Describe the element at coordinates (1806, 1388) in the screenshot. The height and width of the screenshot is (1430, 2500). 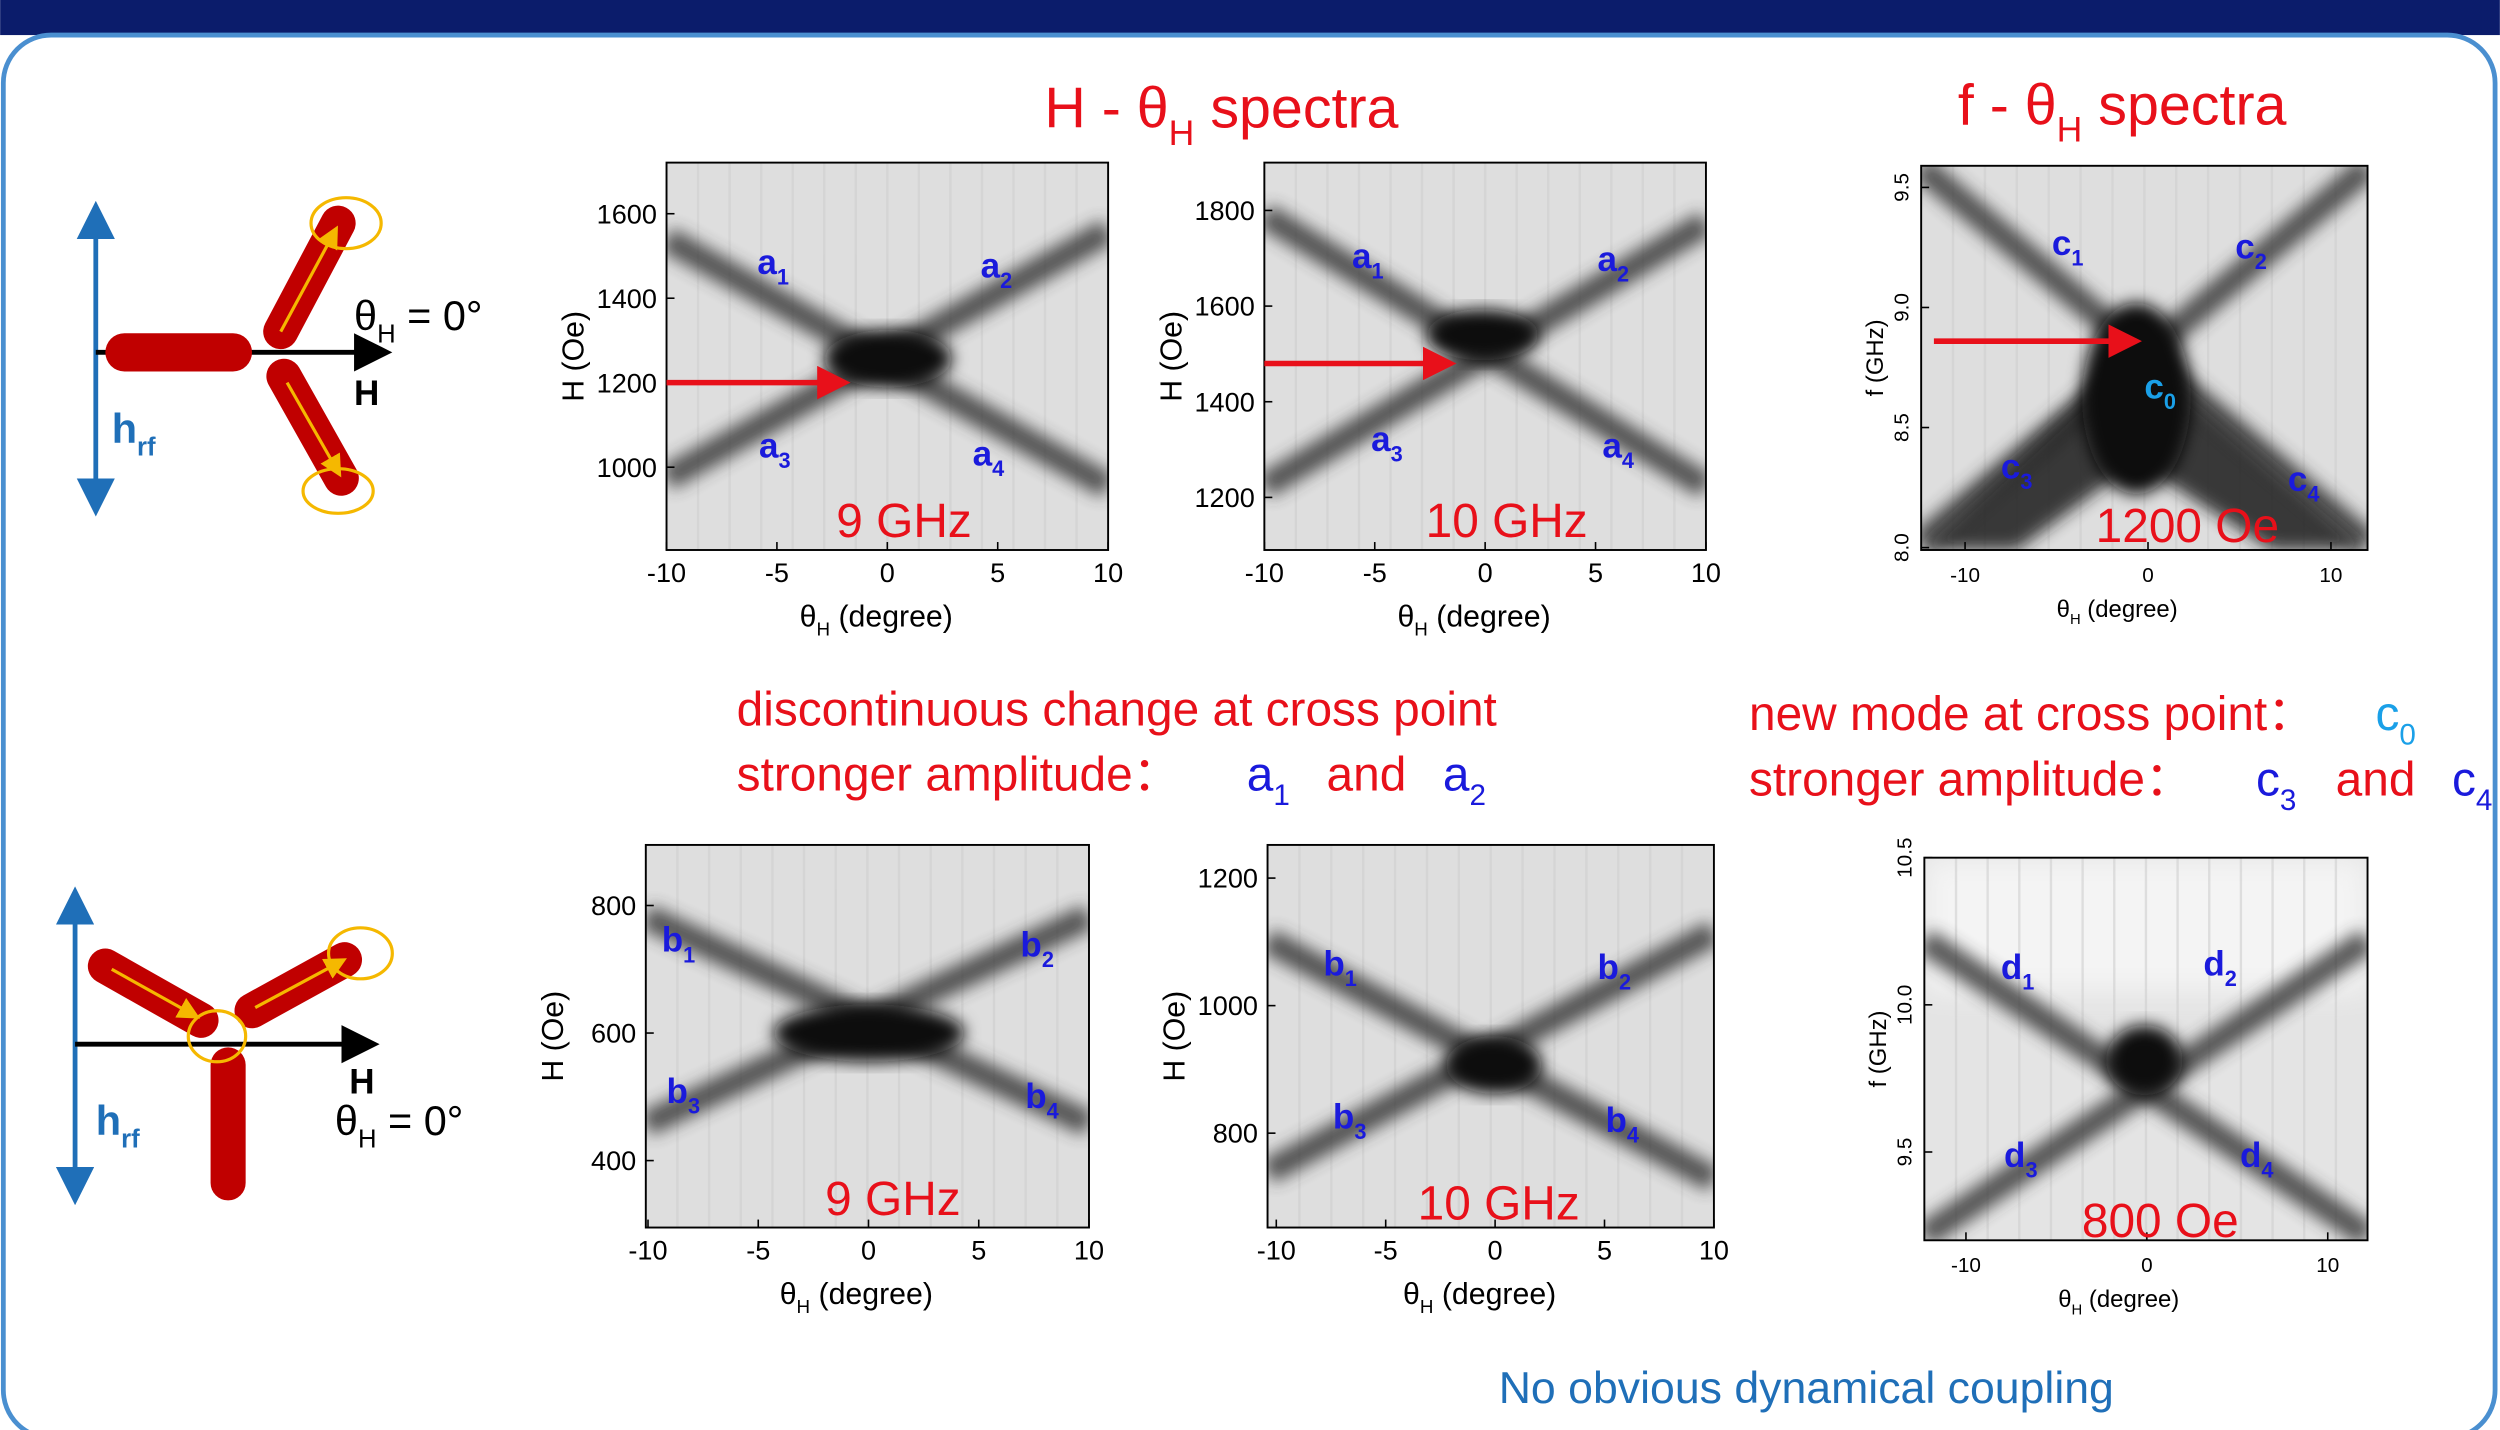
I see `note: No obvious dynamical coupling` at that location.